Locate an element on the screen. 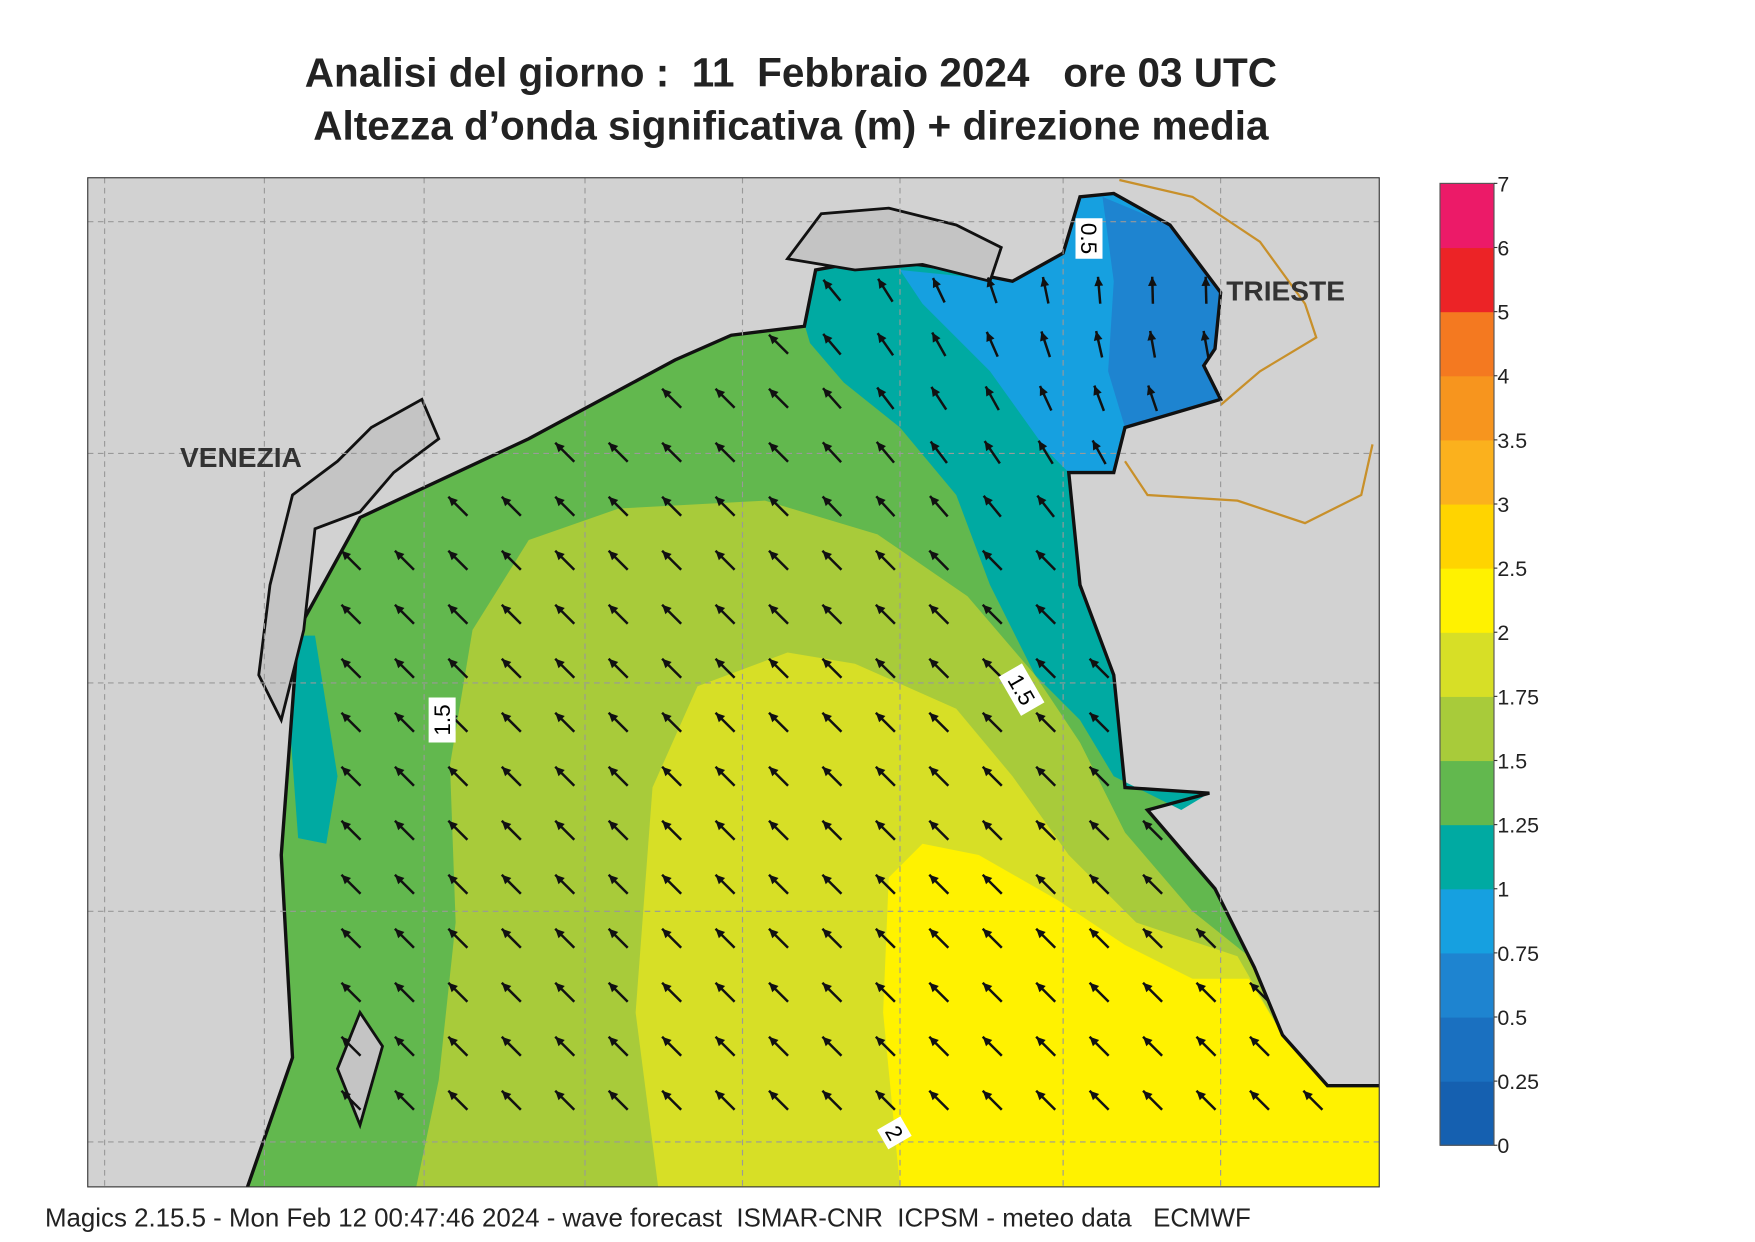 This screenshot has width=1755, height=1242. colorbar-tick-label: 0 is located at coordinates (1503, 1146).